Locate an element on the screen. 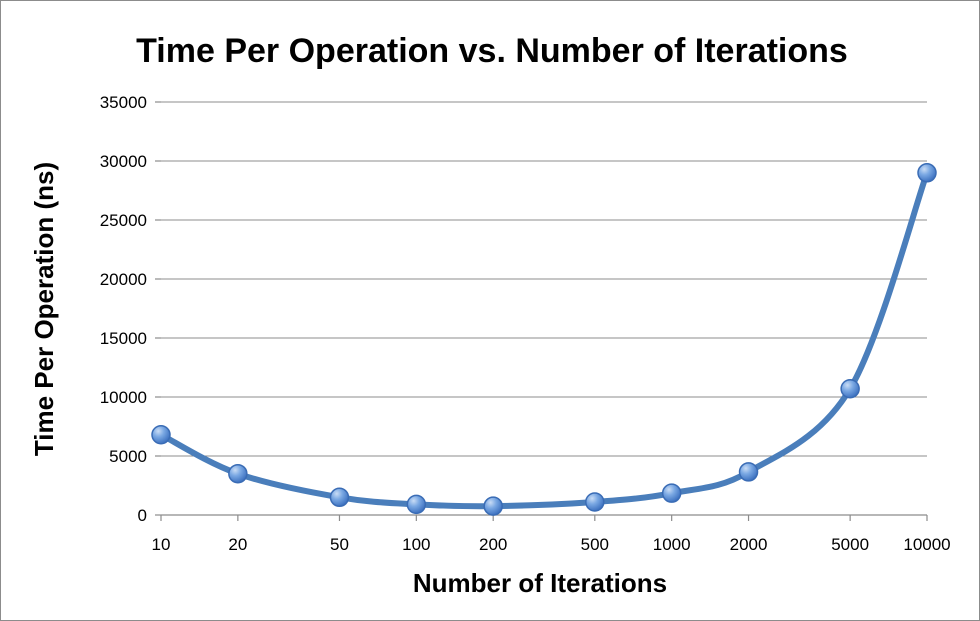 Image resolution: width=980 pixels, height=621 pixels. x-tick-label: 10000 is located at coordinates (926, 544).